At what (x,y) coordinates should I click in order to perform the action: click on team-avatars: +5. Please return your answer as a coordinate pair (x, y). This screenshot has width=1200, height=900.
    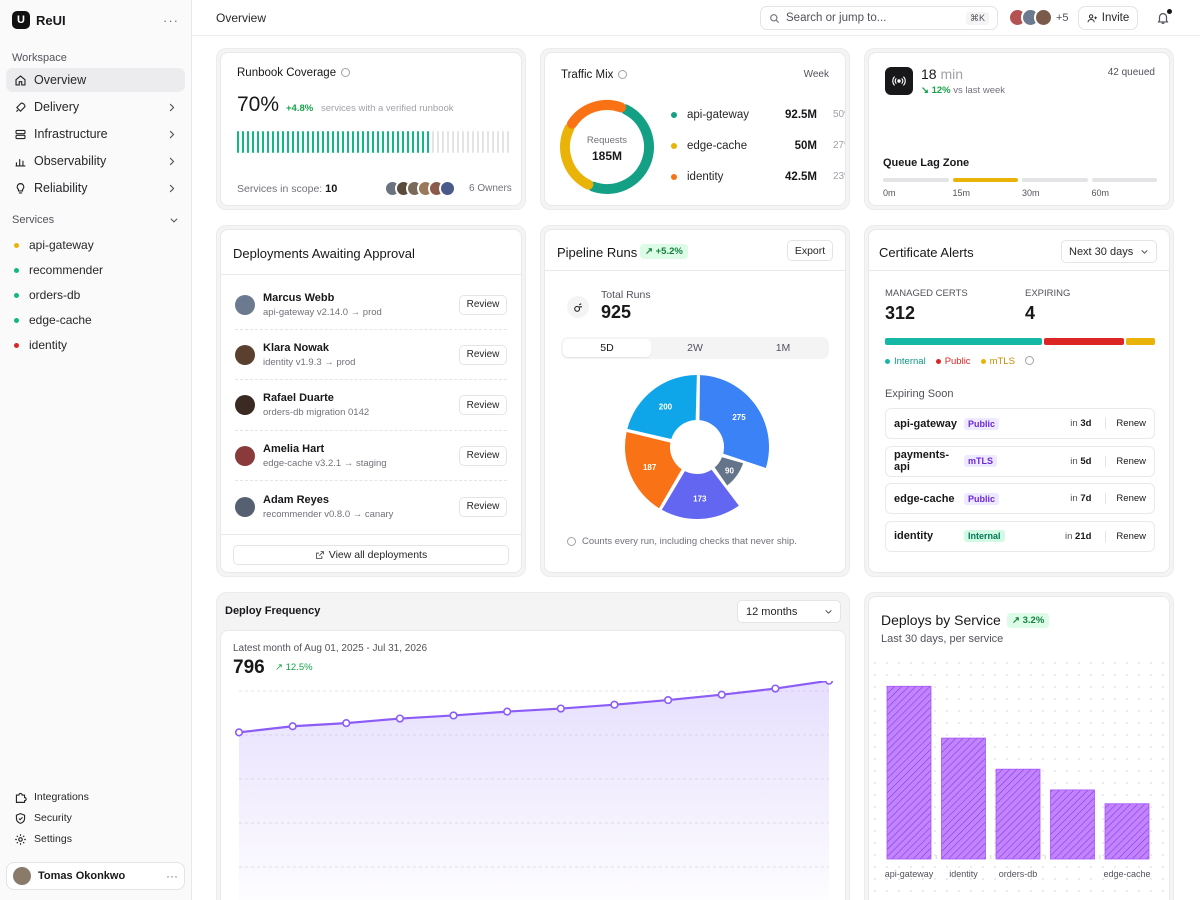
    Looking at the image, I should click on (1038, 17).